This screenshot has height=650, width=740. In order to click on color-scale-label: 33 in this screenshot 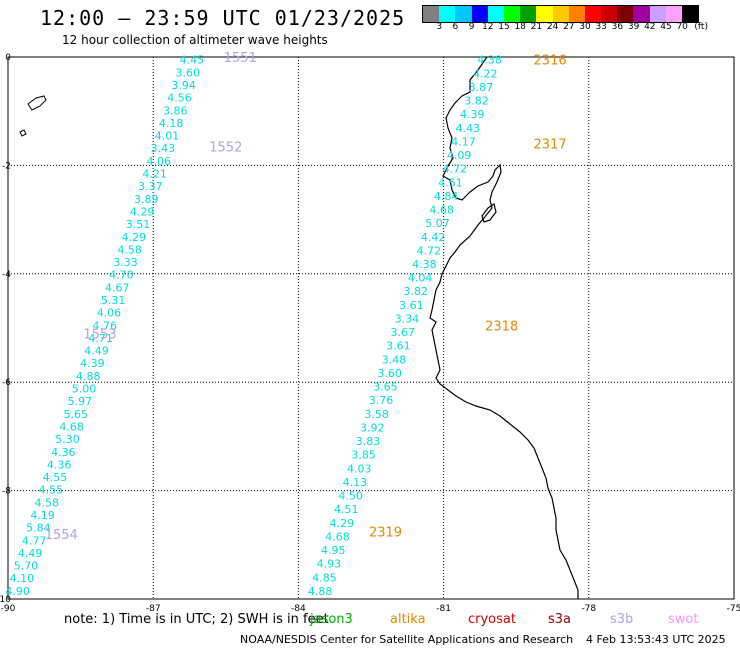, I will do `click(601, 27)`.